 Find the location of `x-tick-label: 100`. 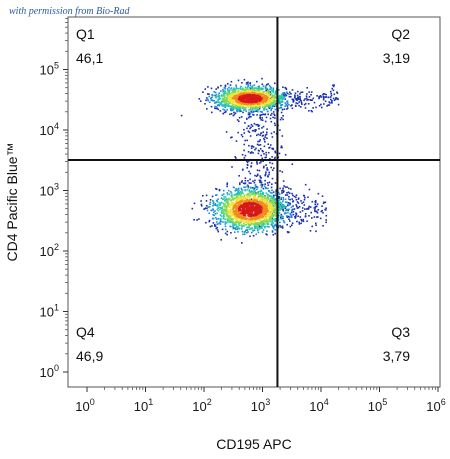

x-tick-label: 100 is located at coordinates (84, 405).